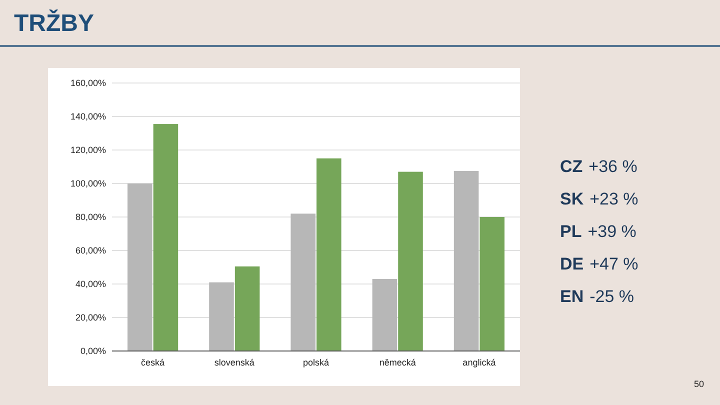 The width and height of the screenshot is (720, 405). Describe the element at coordinates (598, 231) in the screenshot. I see `text: PL +39 %` at that location.